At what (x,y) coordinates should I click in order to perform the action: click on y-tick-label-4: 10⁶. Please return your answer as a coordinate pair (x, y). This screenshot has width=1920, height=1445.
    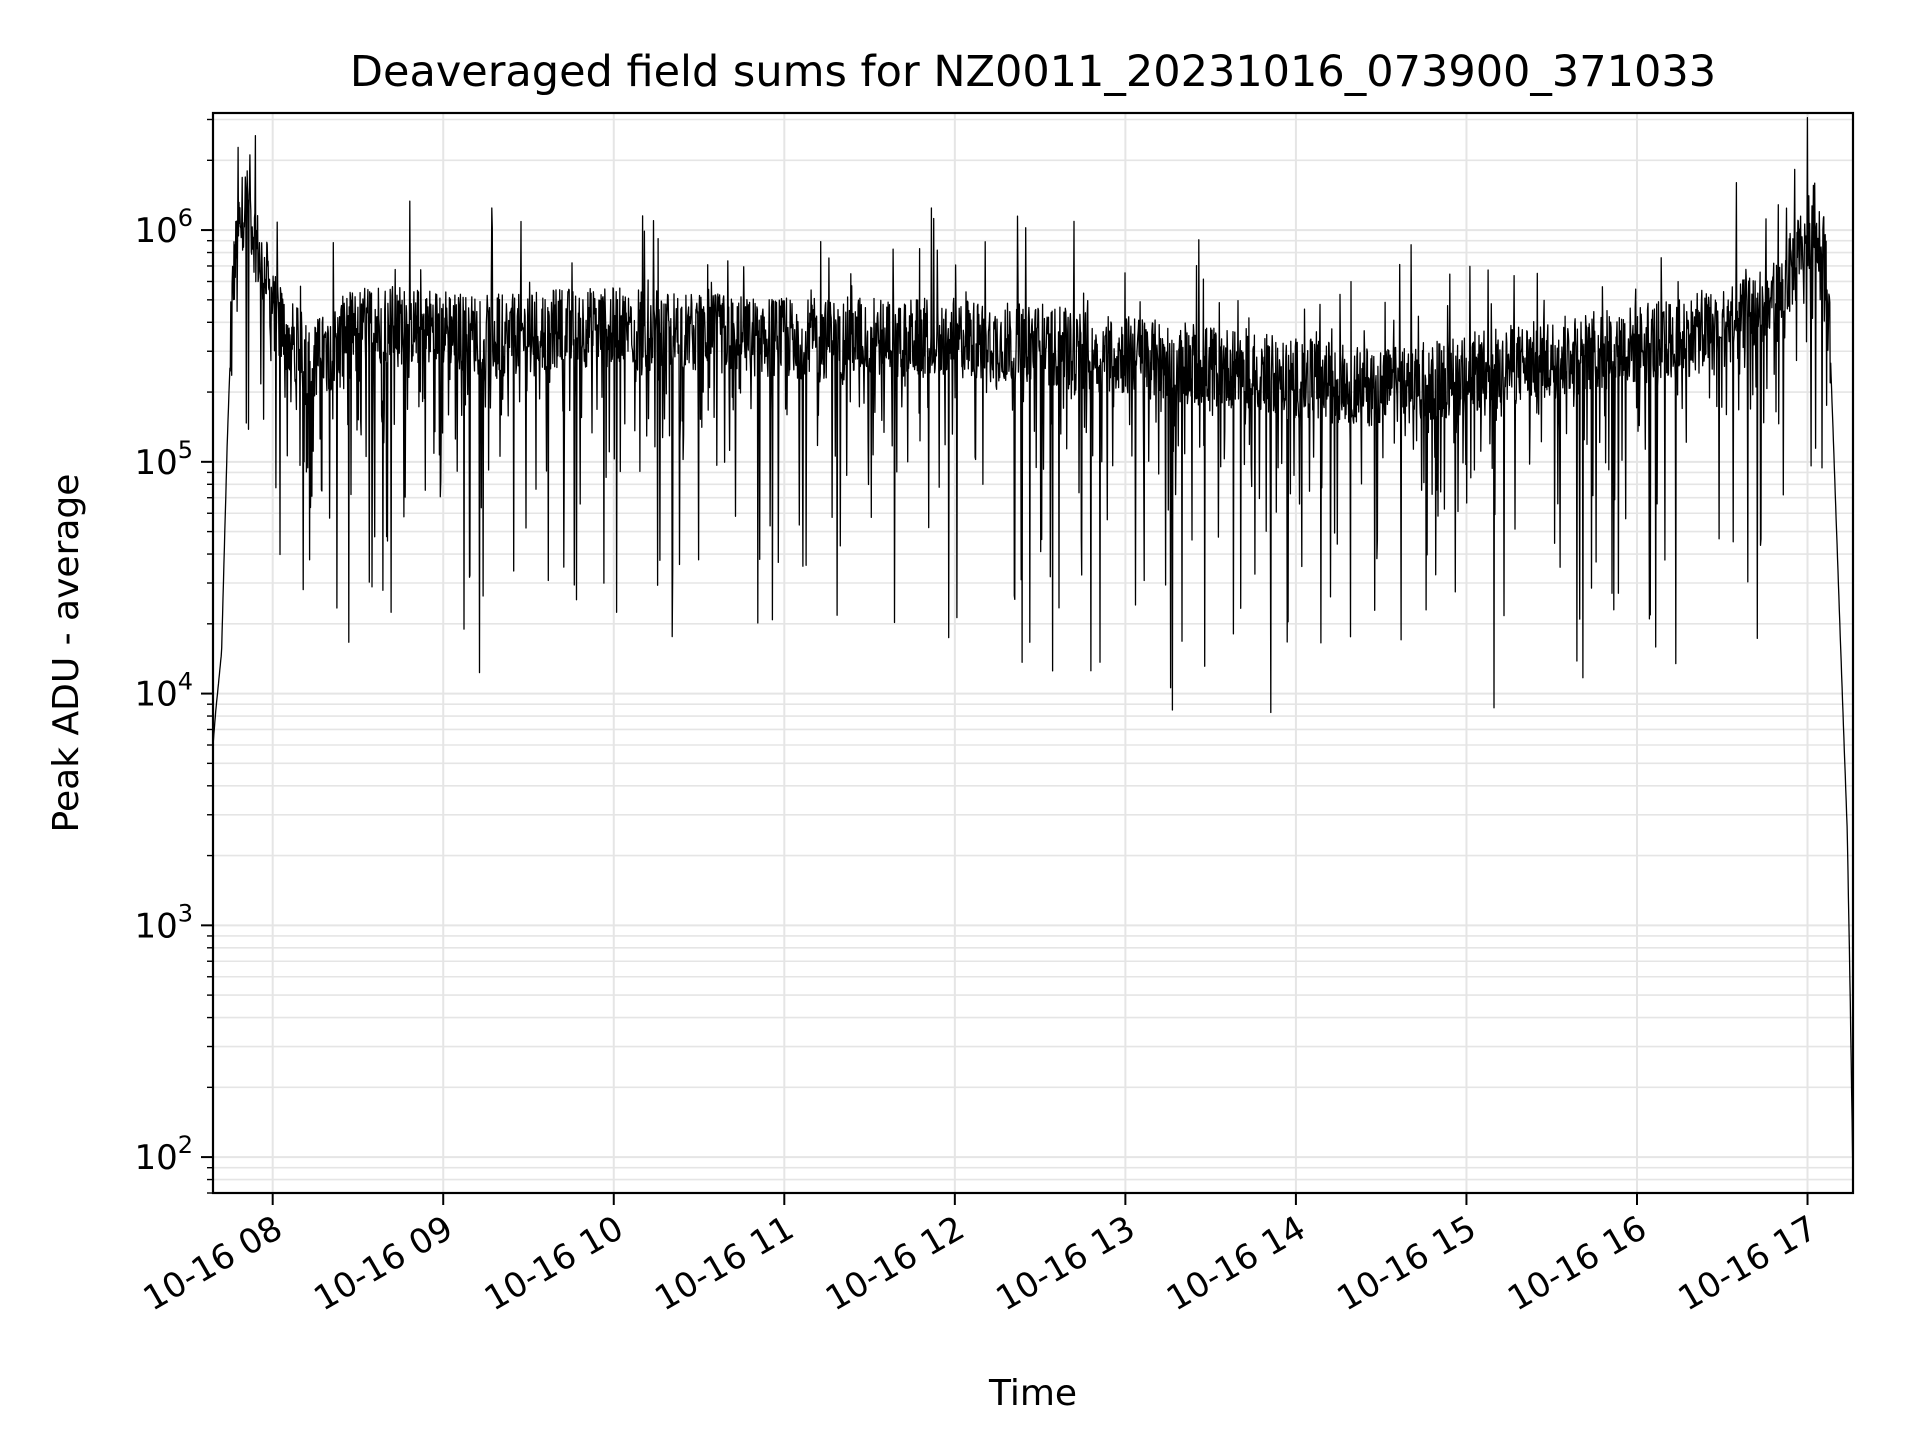
    Looking at the image, I should click on (163, 227).